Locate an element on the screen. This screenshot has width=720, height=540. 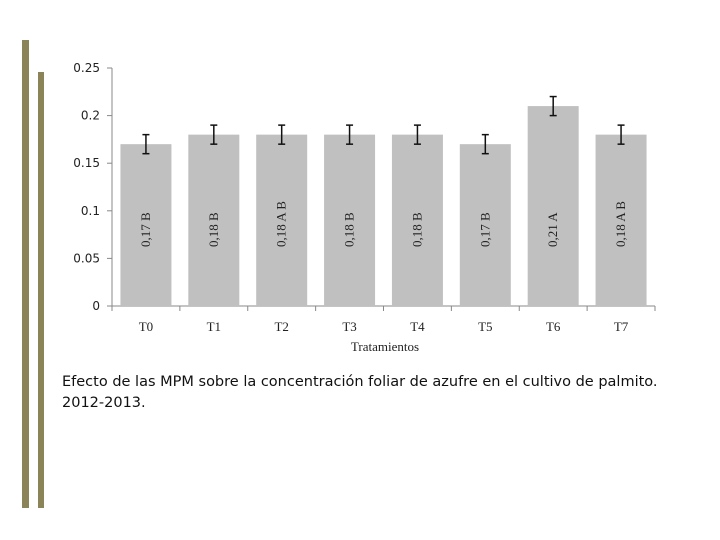
bar-t0 is located at coordinates (146, 225).